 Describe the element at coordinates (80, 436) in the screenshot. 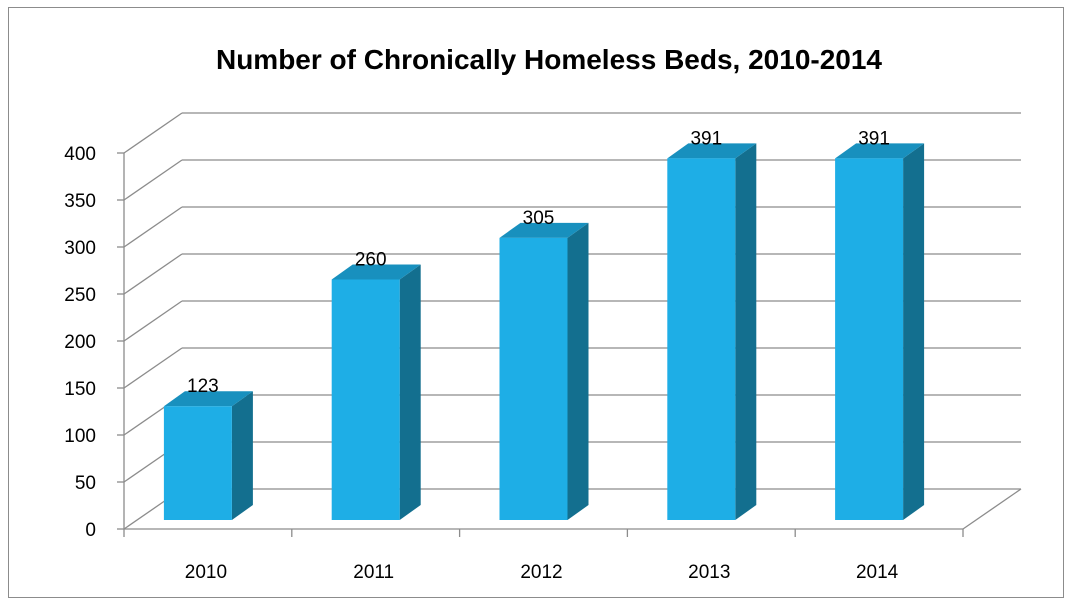

I see `y-tick-label: 100` at that location.